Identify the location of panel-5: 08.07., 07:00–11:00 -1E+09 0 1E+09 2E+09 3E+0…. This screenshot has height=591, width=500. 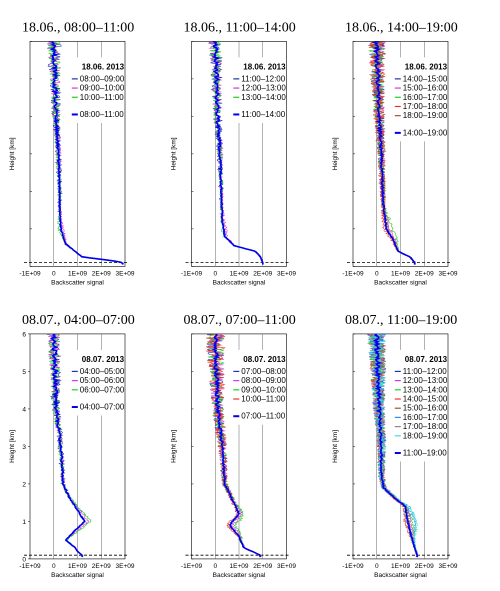
(234, 446).